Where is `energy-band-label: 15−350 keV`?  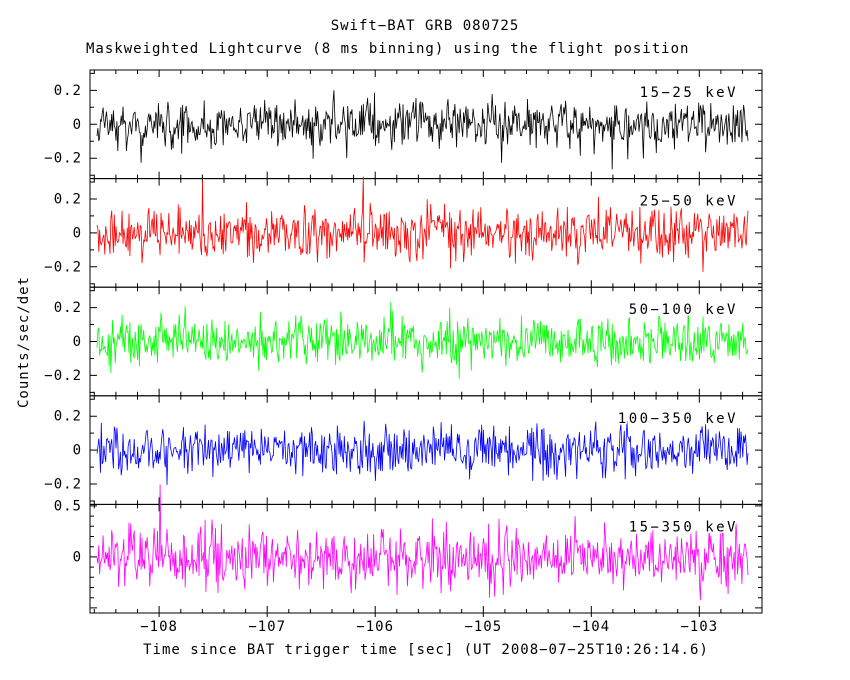 energy-band-label: 15−350 keV is located at coordinates (683, 527).